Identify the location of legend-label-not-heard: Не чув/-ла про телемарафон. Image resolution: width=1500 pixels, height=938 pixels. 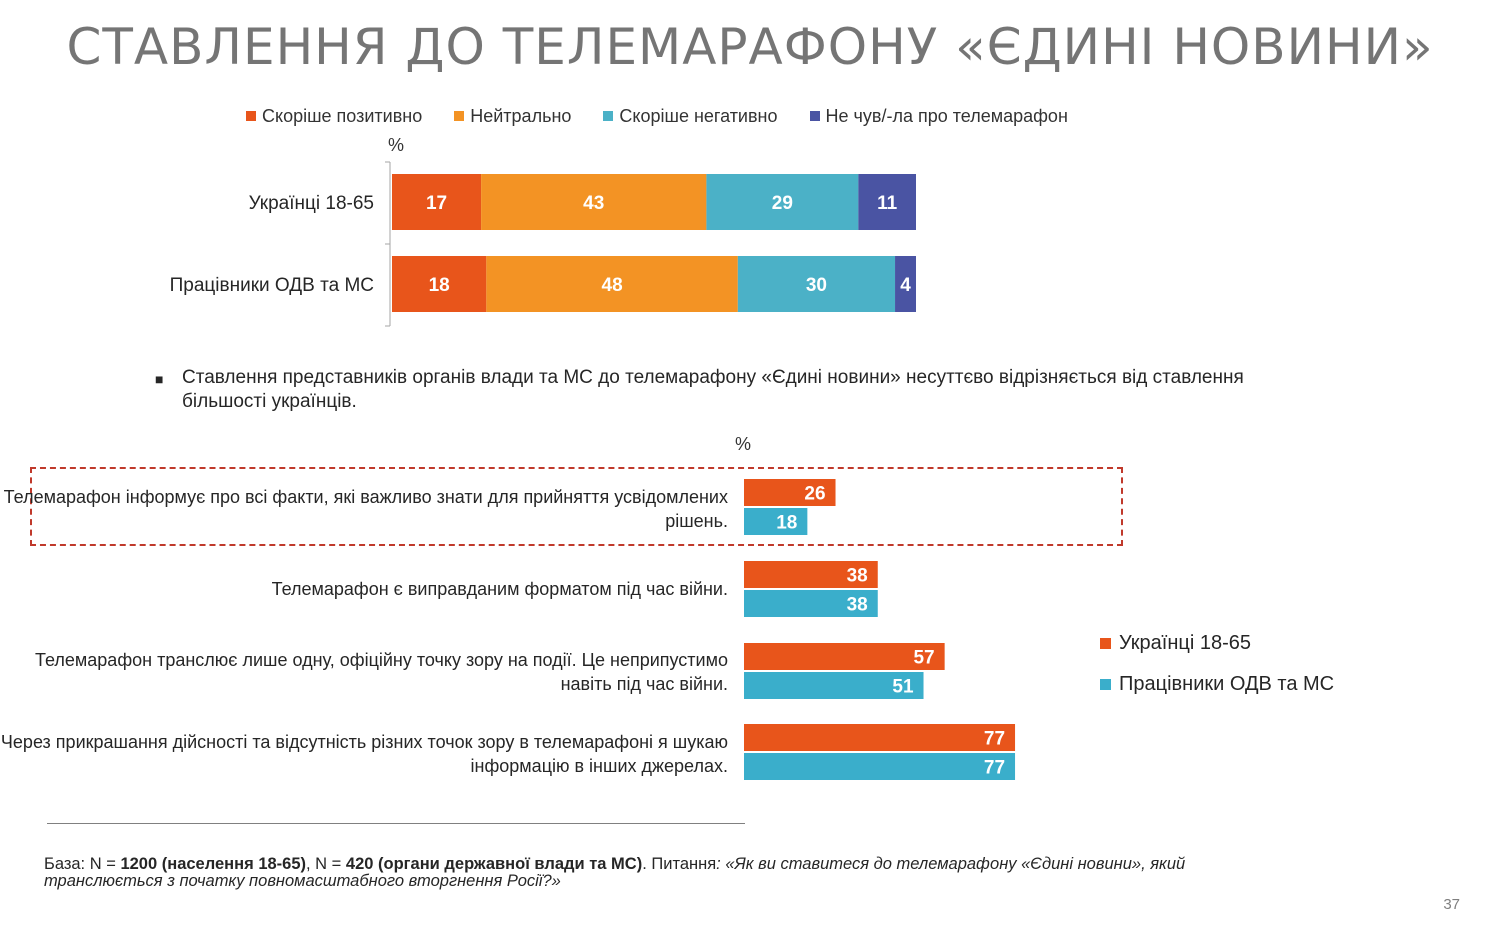
(946, 115).